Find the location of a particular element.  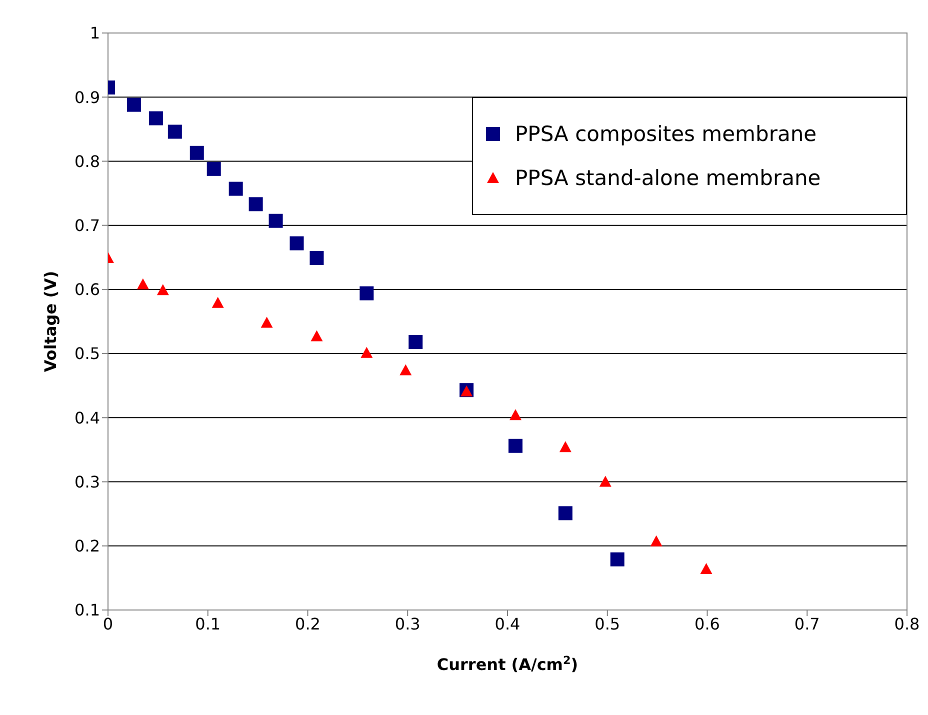

x-tick-label: 0.1 is located at coordinates (208, 624).